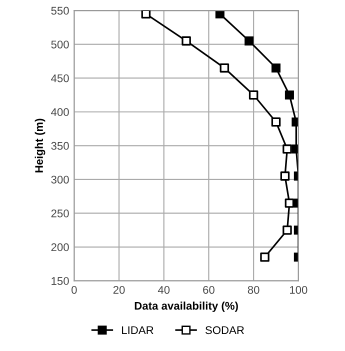 The height and width of the screenshot is (351, 345). Describe the element at coordinates (60, 247) in the screenshot. I see `y-tick-label: 200` at that location.